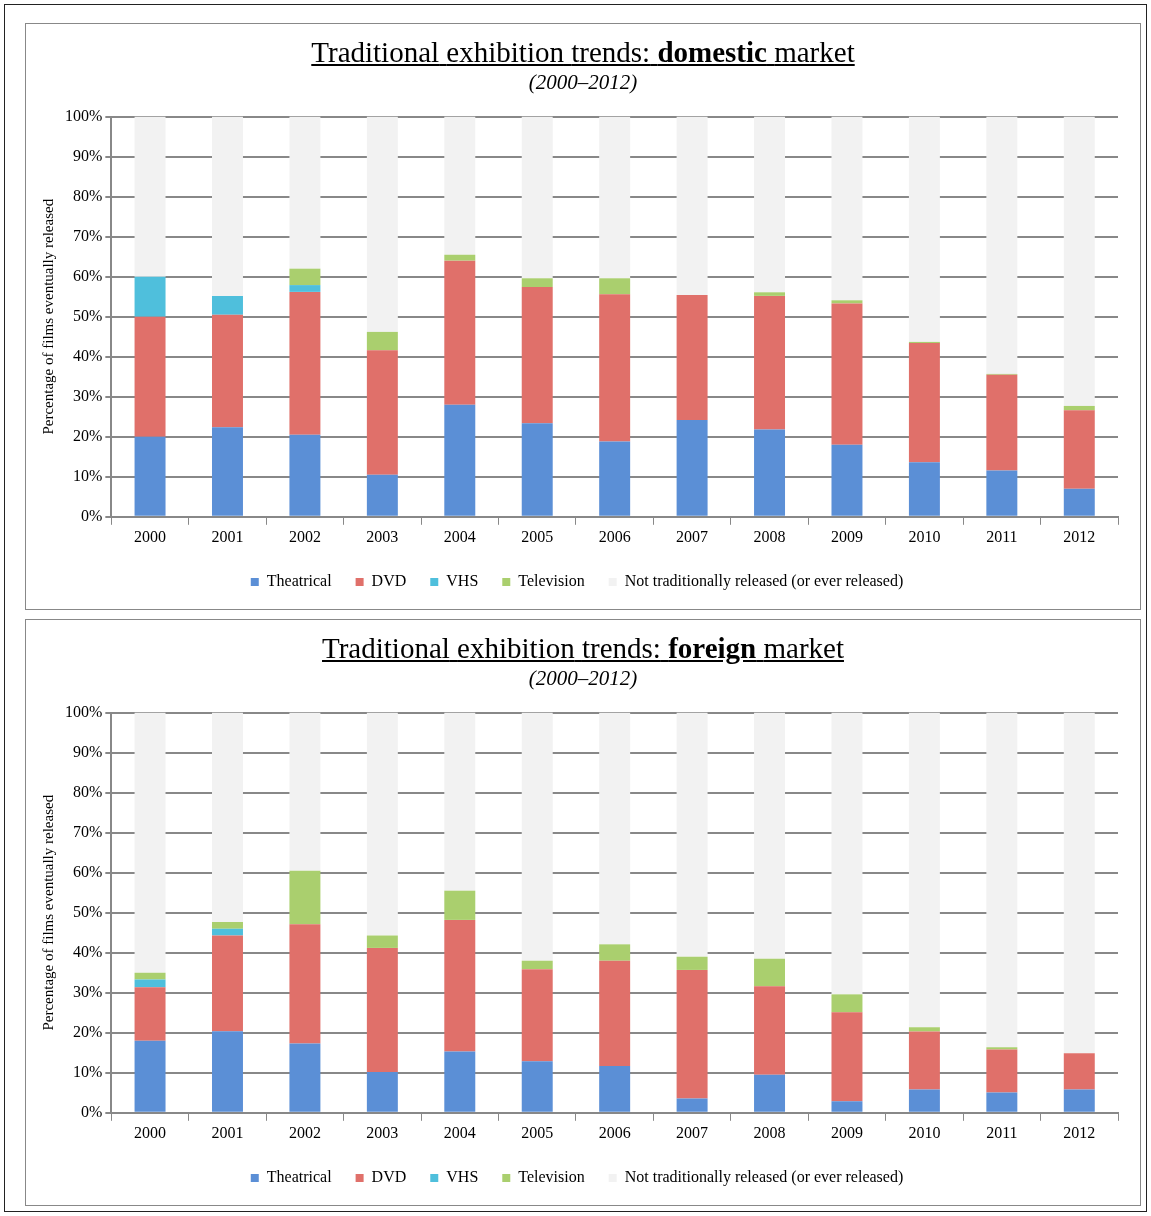 This screenshot has width=1151, height=1216. I want to click on chart-title: Traditional exhibition trends: domestic market, so click(583, 52).